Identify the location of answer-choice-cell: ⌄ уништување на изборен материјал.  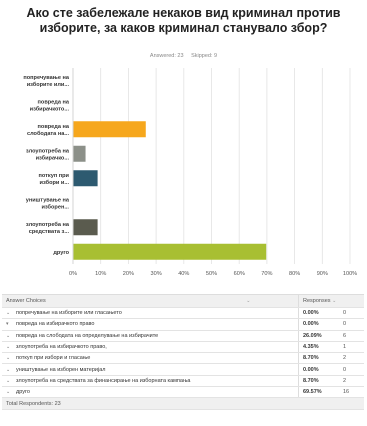
(150, 369).